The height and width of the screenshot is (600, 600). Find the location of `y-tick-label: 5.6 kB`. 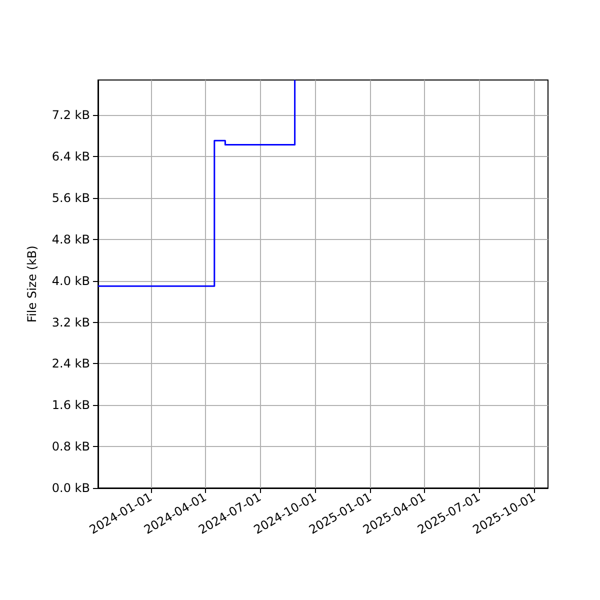

y-tick-label: 5.6 kB is located at coordinates (71, 198).